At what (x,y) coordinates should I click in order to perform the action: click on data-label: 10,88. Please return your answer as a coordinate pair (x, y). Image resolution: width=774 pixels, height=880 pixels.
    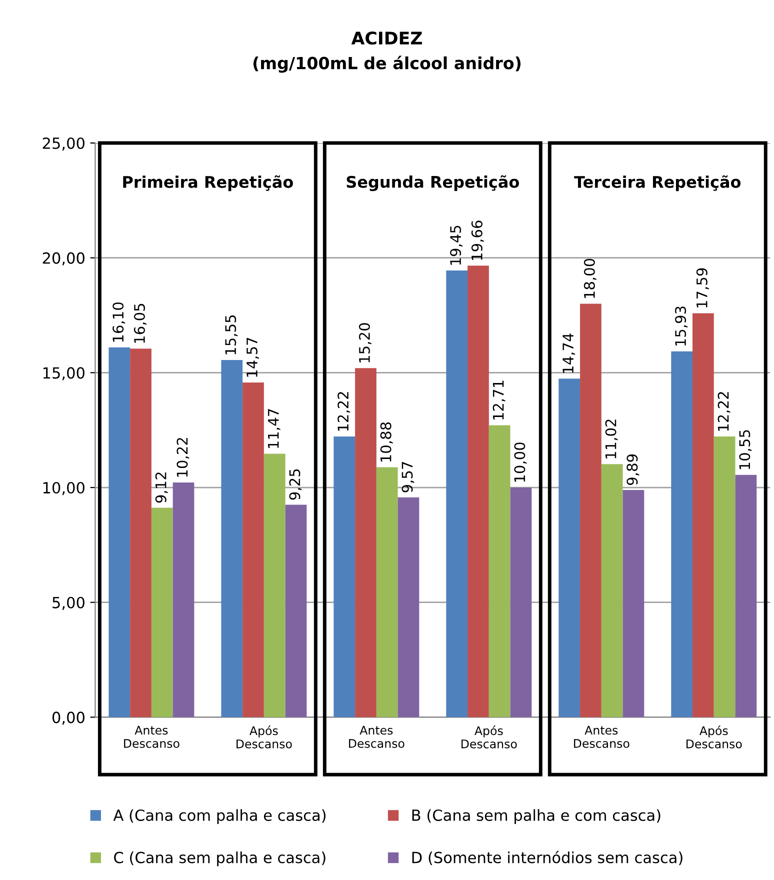
    Looking at the image, I should click on (386, 442).